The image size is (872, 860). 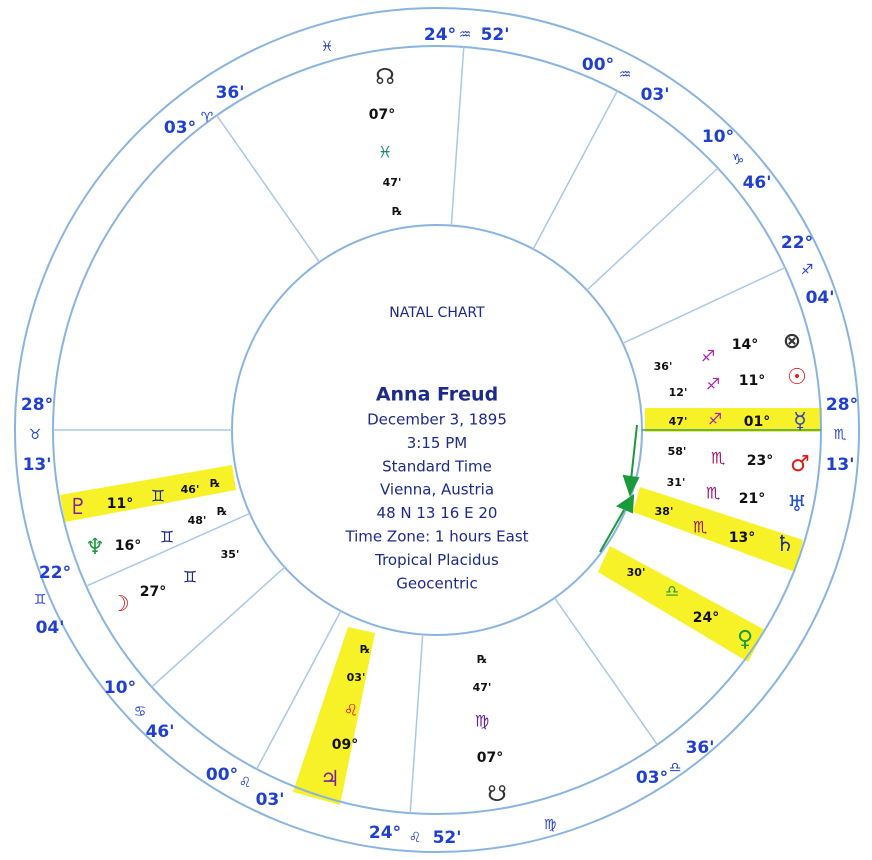 I want to click on cusp-sign: ♊, so click(x=40, y=600).